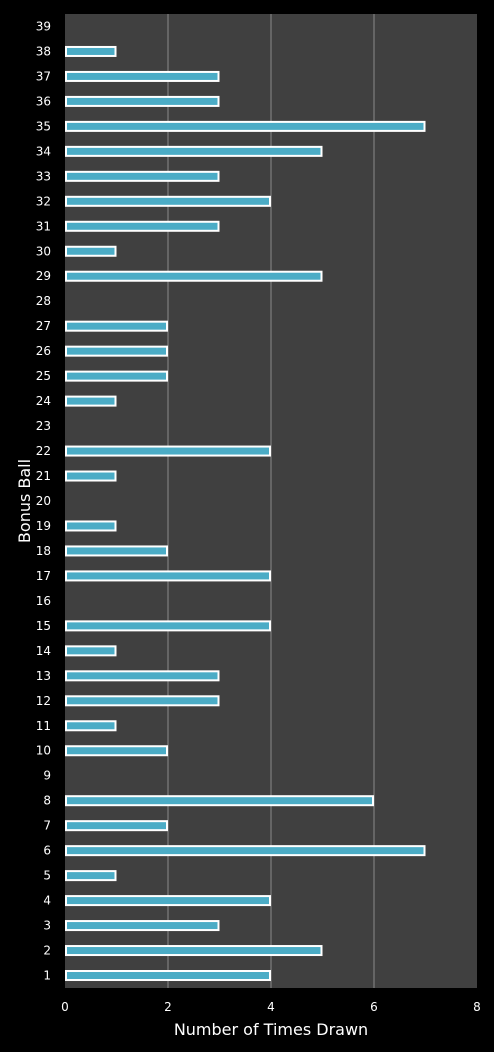 This screenshot has width=494, height=1052. Describe the element at coordinates (47, 926) in the screenshot. I see `y-tick-label-3: 3` at that location.